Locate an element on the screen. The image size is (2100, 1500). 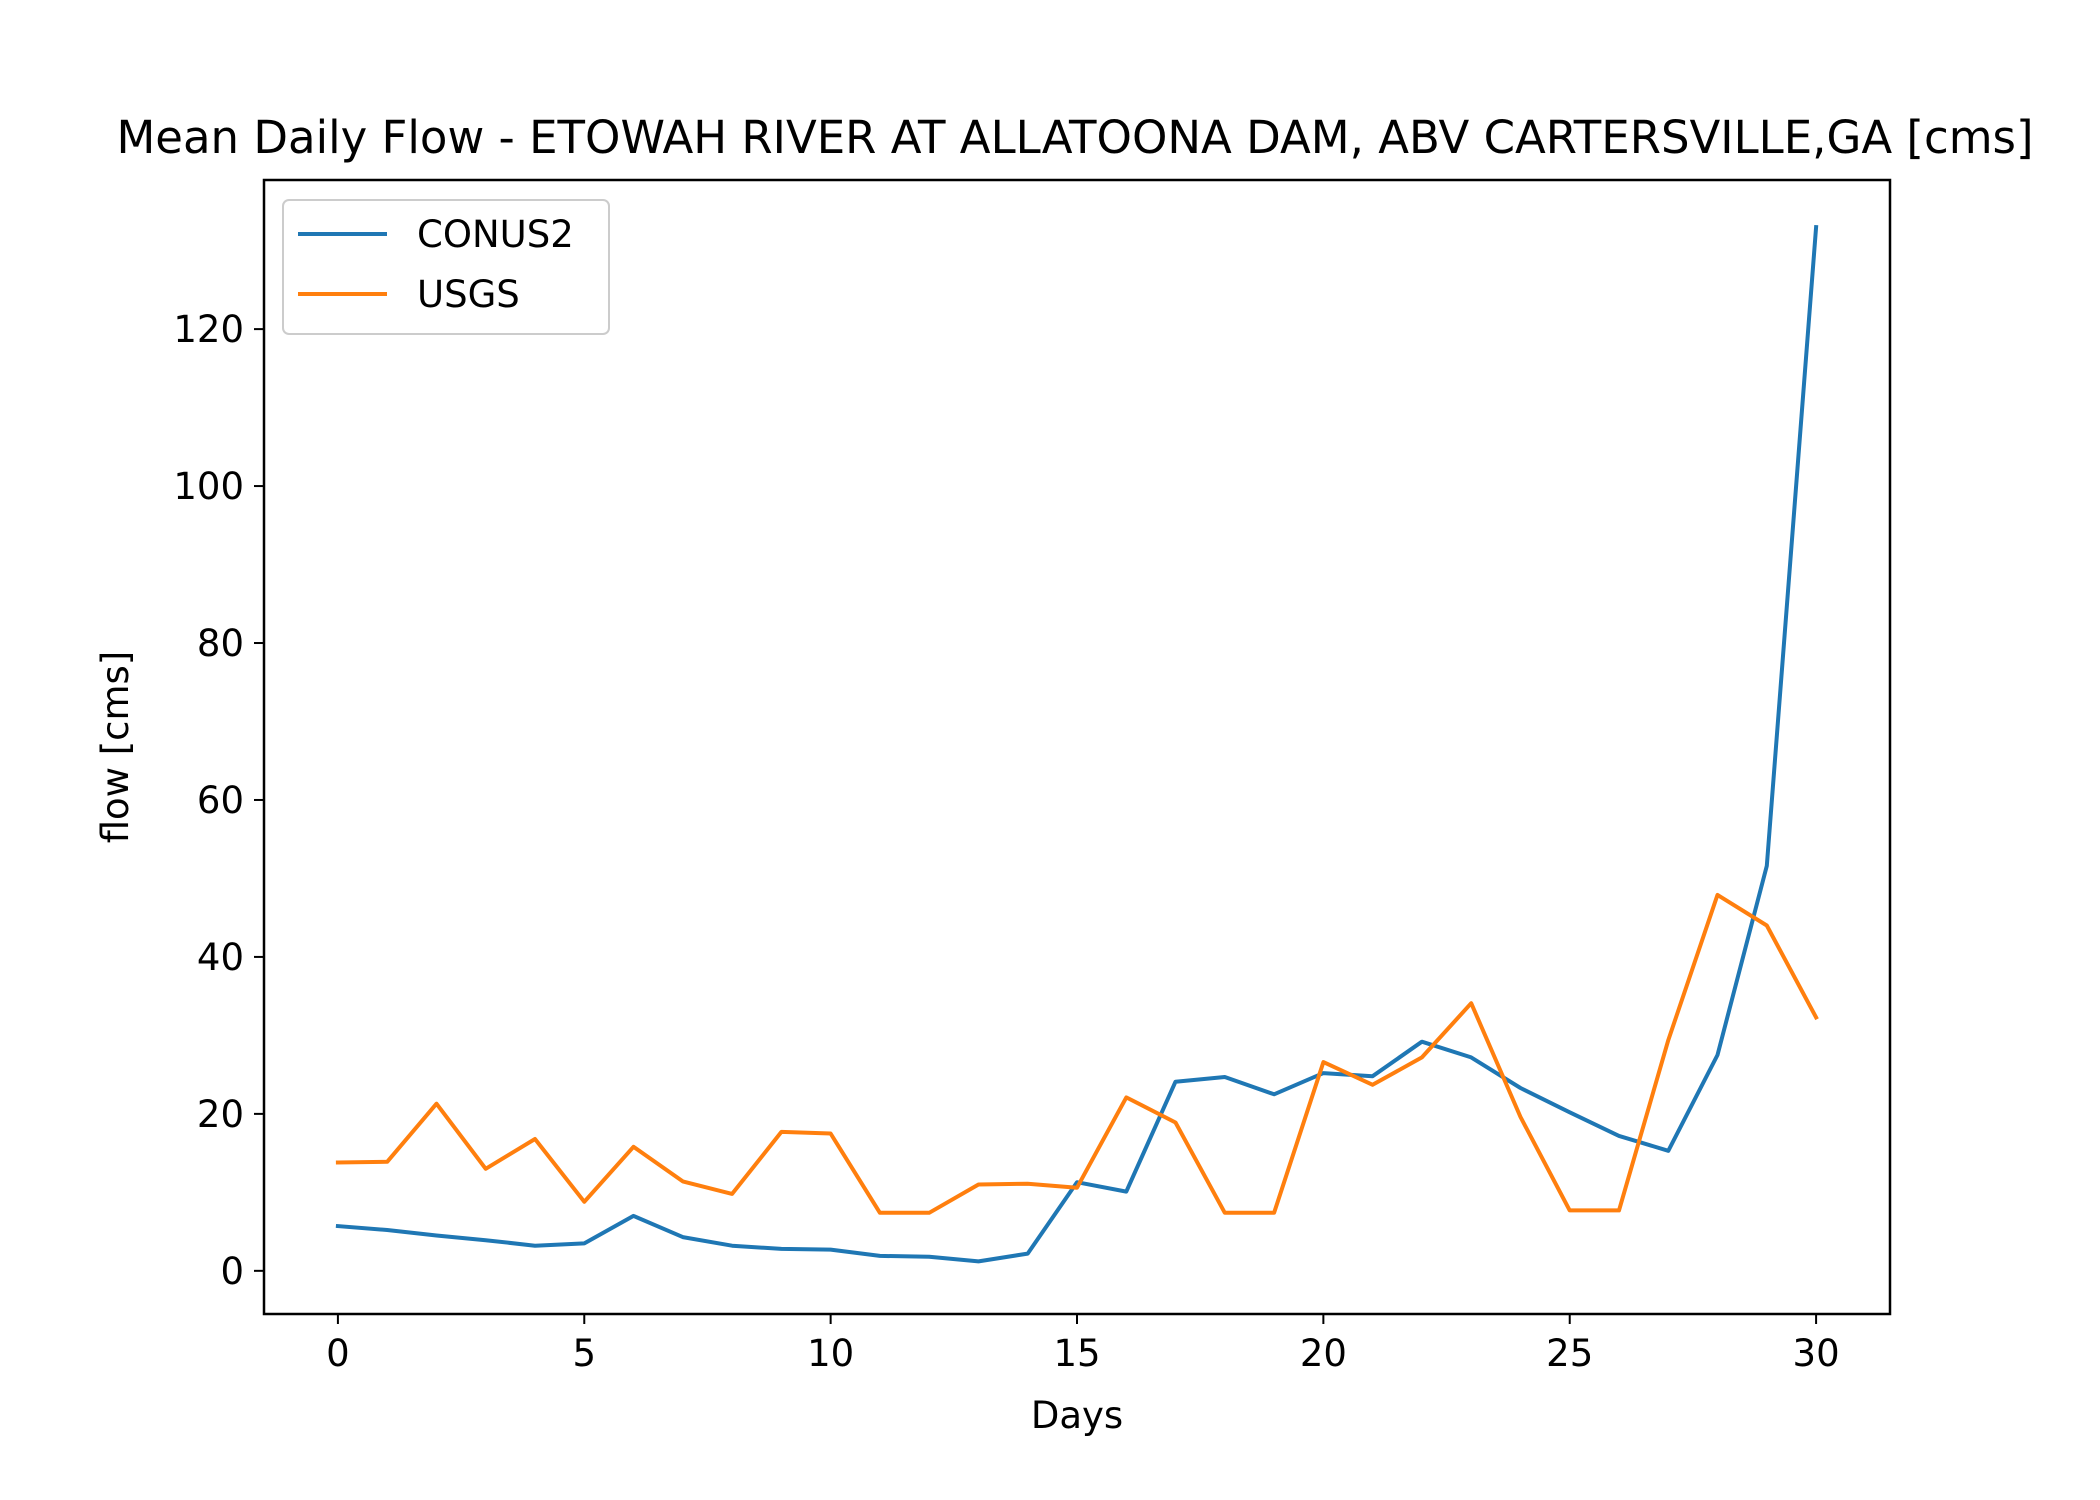
x-tick-label: 25 is located at coordinates (1569, 1353).